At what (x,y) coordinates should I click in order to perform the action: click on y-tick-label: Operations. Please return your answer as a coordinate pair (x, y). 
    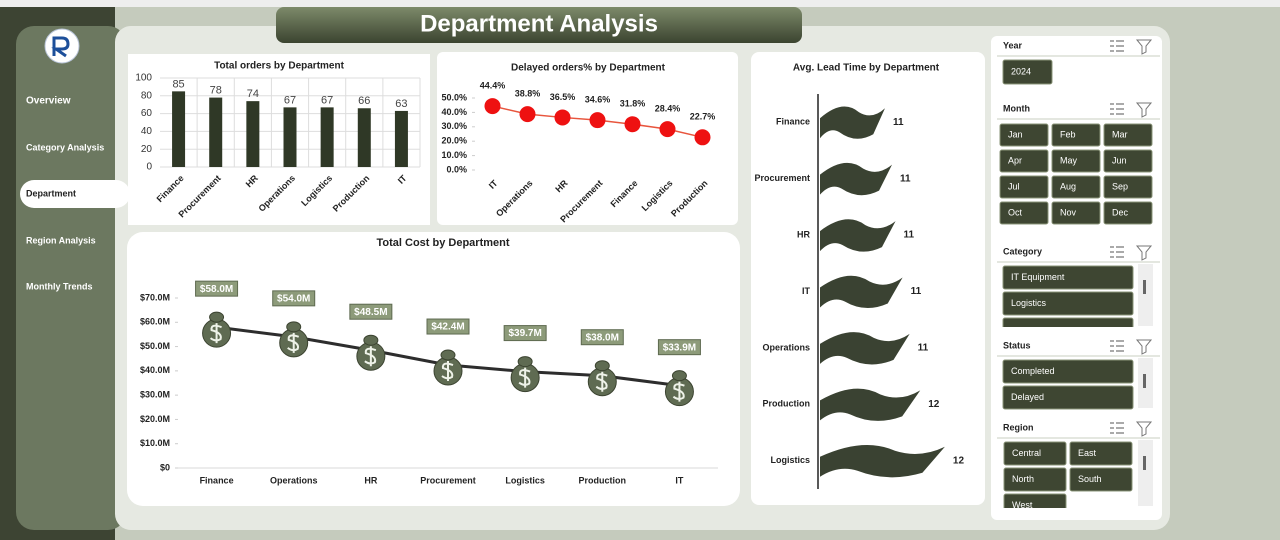
    Looking at the image, I should click on (786, 347).